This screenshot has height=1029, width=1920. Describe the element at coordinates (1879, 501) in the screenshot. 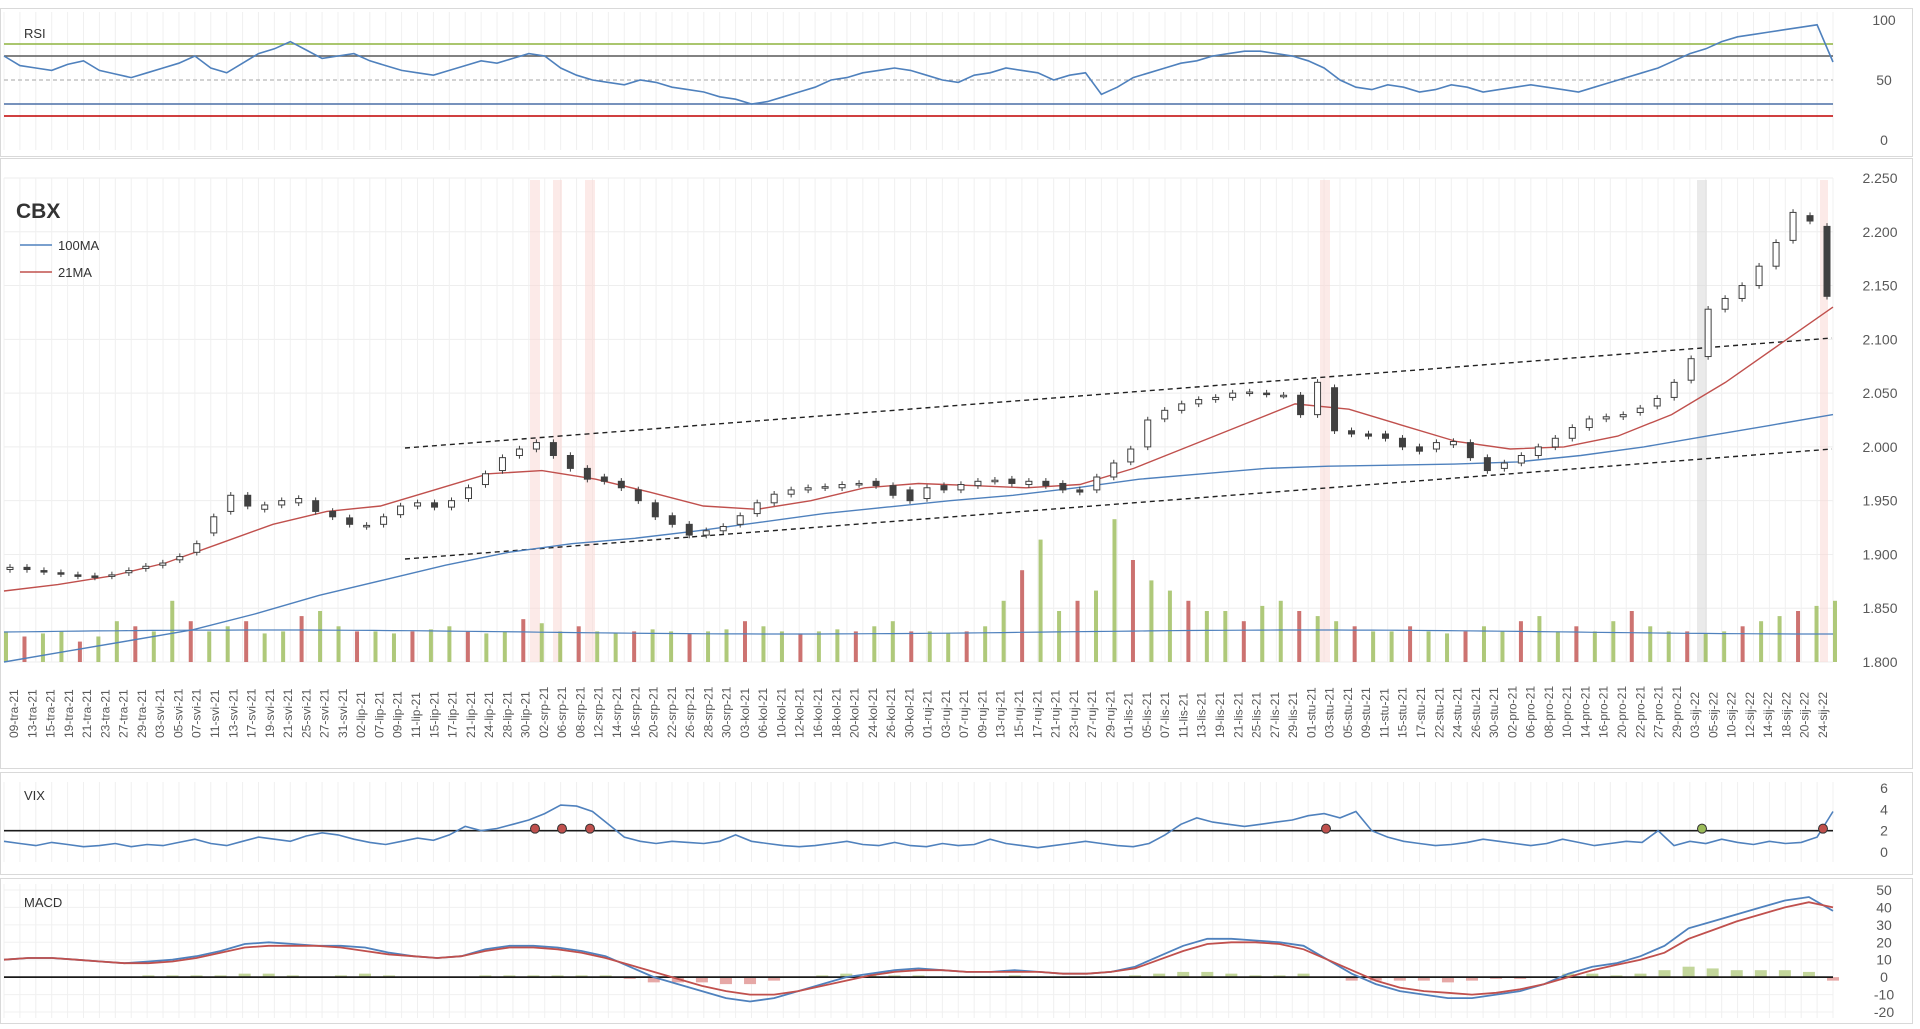

I see `price-tick-label: 1.950` at that location.